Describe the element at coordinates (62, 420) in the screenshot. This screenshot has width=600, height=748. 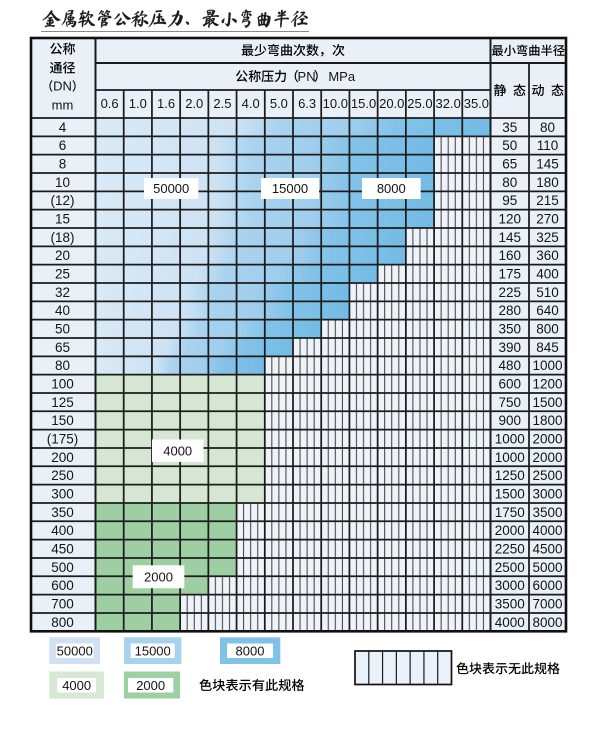
I see `svg-text: 150` at that location.